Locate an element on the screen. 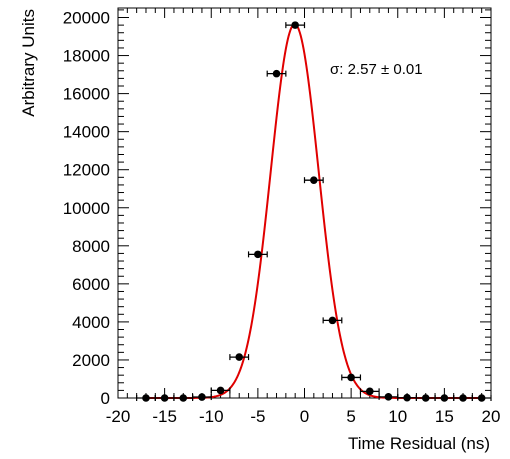  x-axis-title: Time Residual (ns) is located at coordinates (419, 443).